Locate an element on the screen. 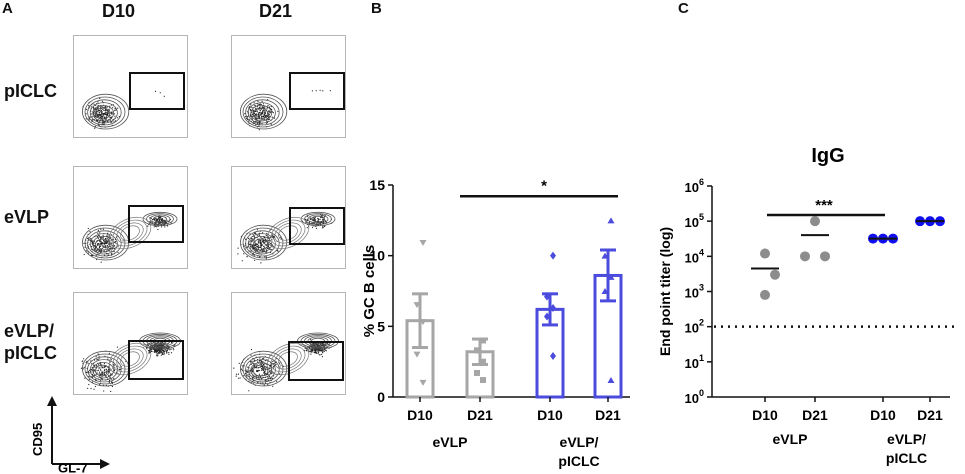 The height and width of the screenshot is (474, 965). group-label: eVLP is located at coordinates (789, 439).